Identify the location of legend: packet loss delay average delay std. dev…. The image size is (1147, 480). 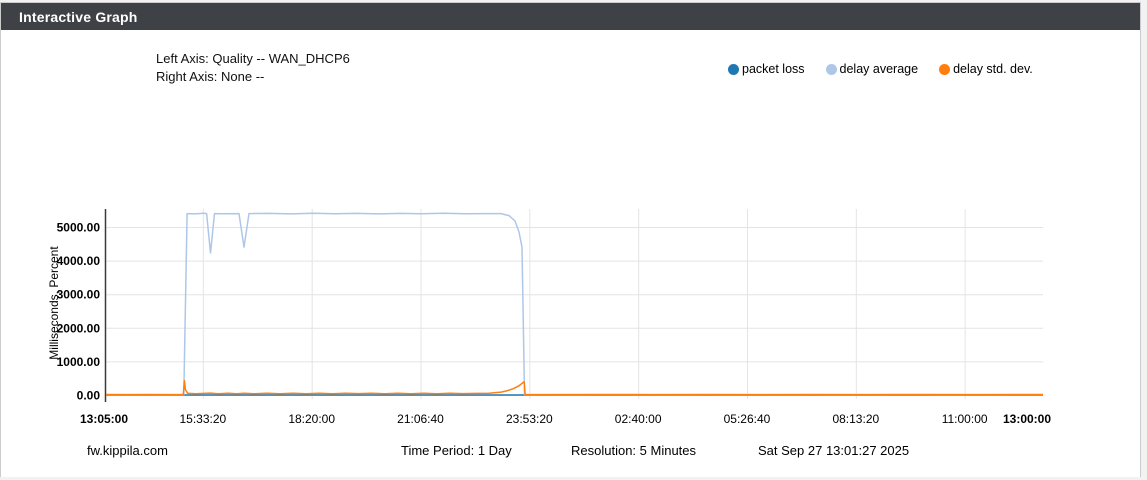
(880, 69).